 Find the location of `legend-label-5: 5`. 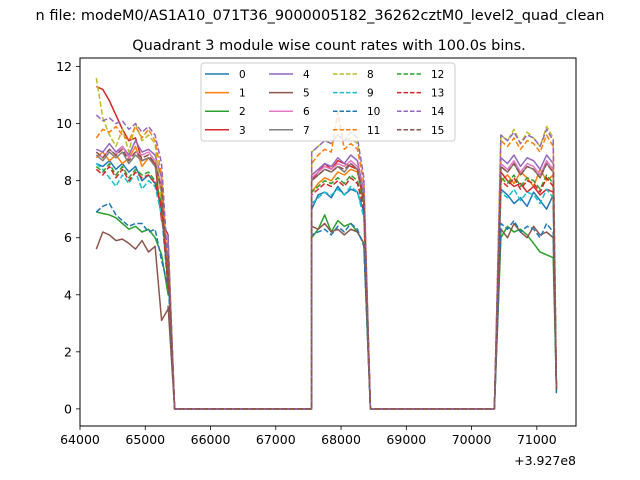

legend-label-5: 5 is located at coordinates (306, 94).